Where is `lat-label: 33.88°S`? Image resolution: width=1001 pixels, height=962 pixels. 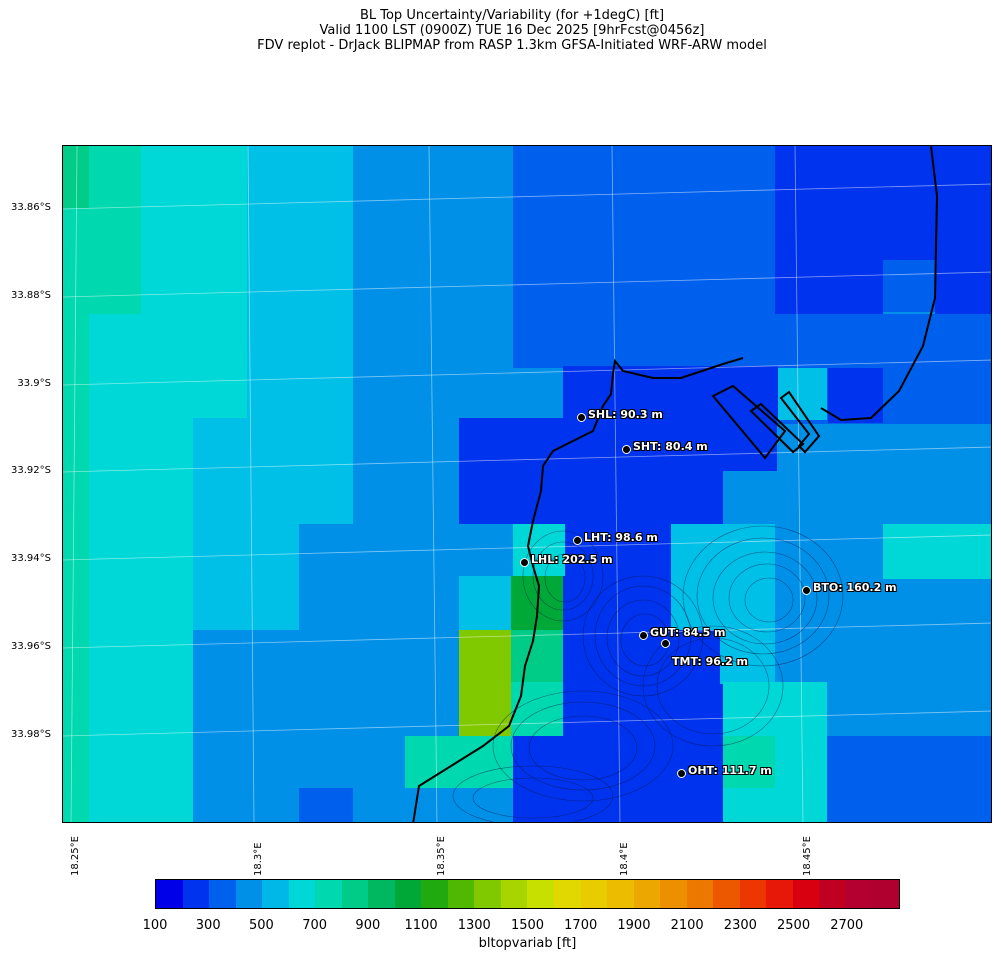 lat-label: 33.88°S is located at coordinates (31, 295).